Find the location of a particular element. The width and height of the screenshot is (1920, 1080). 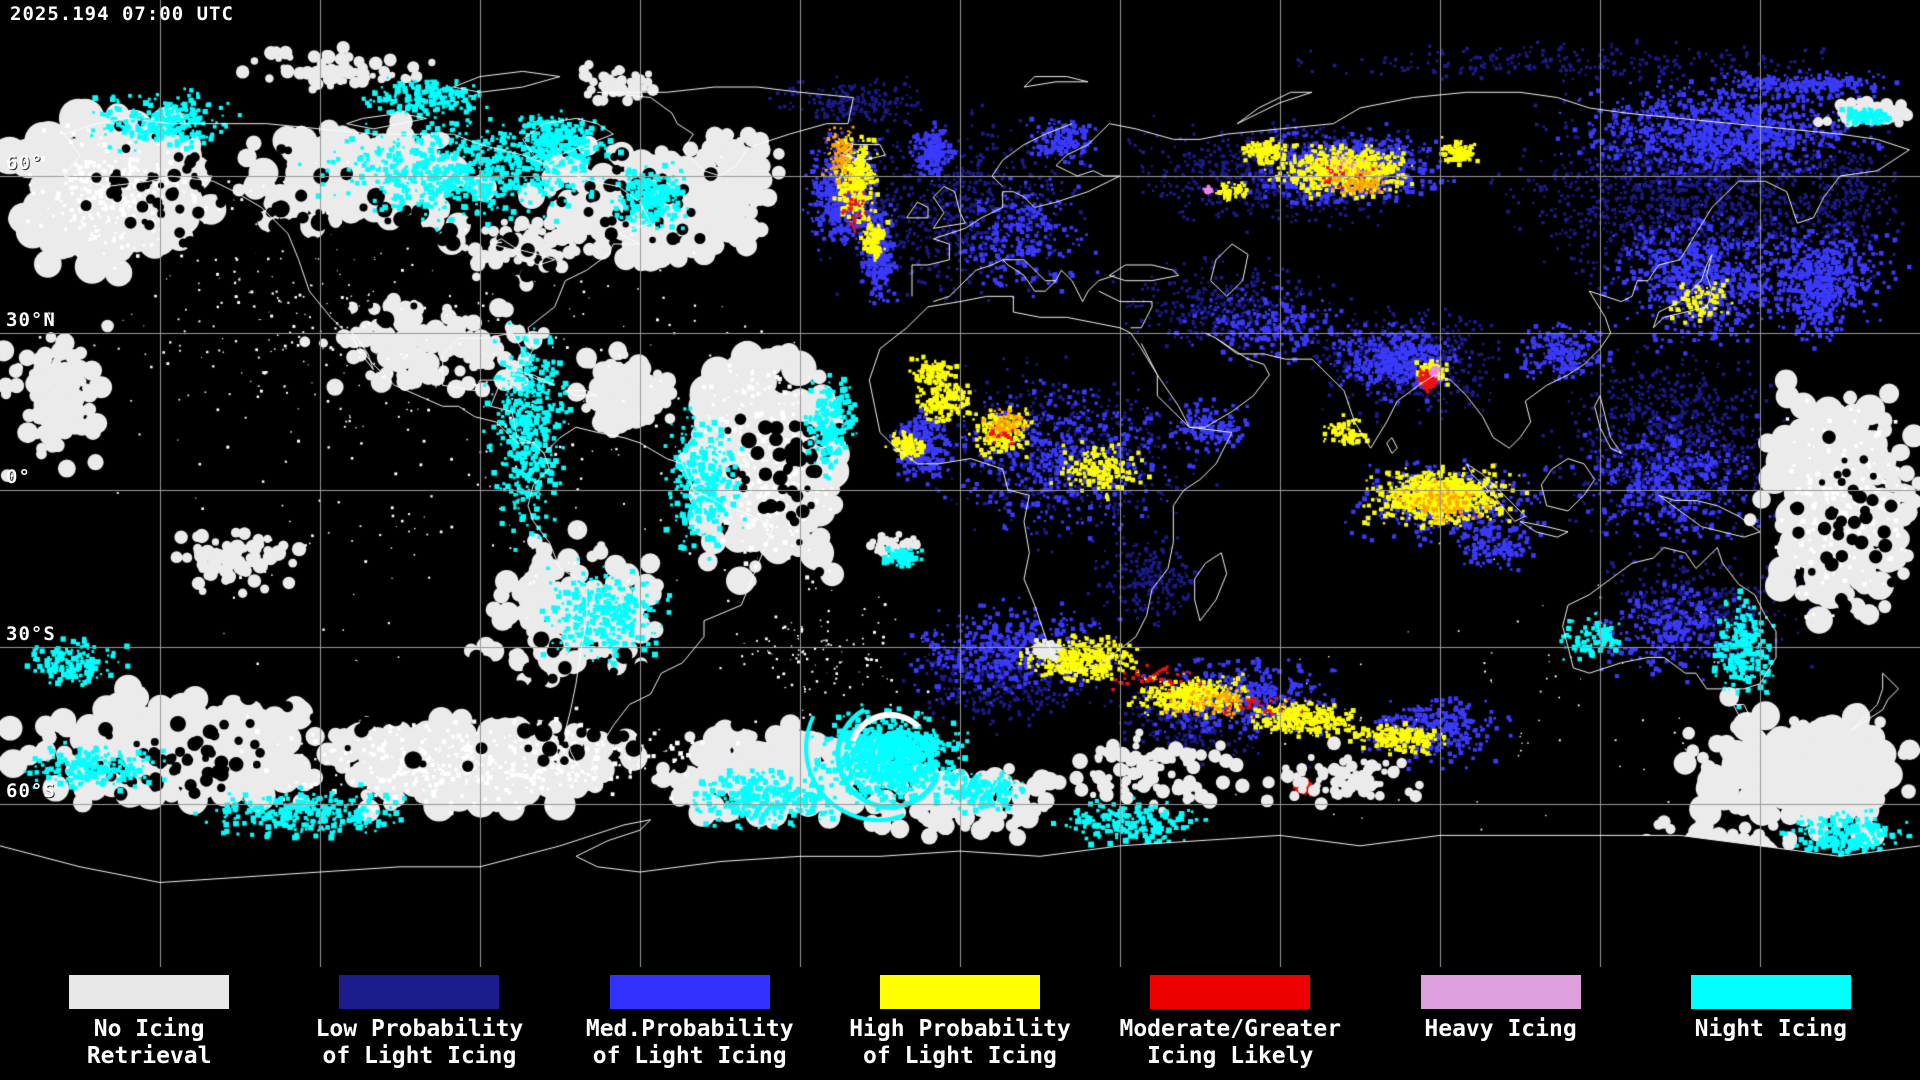

legend-label: Low Probability is located at coordinates (419, 1029).